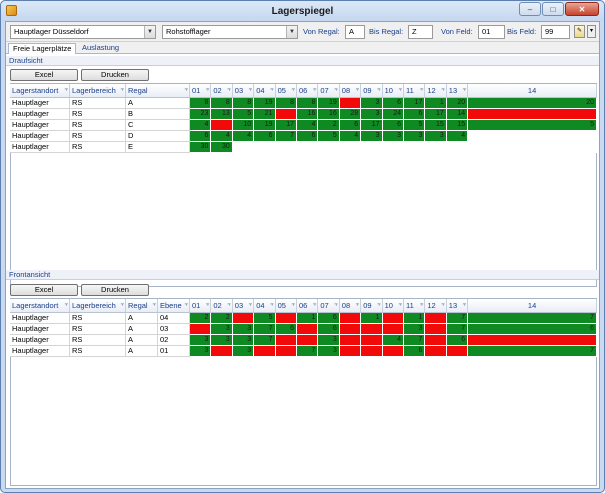 The image size is (605, 493). Describe the element at coordinates (308, 114) in the screenshot. I see `storage-slot-cell: 16` at that location.